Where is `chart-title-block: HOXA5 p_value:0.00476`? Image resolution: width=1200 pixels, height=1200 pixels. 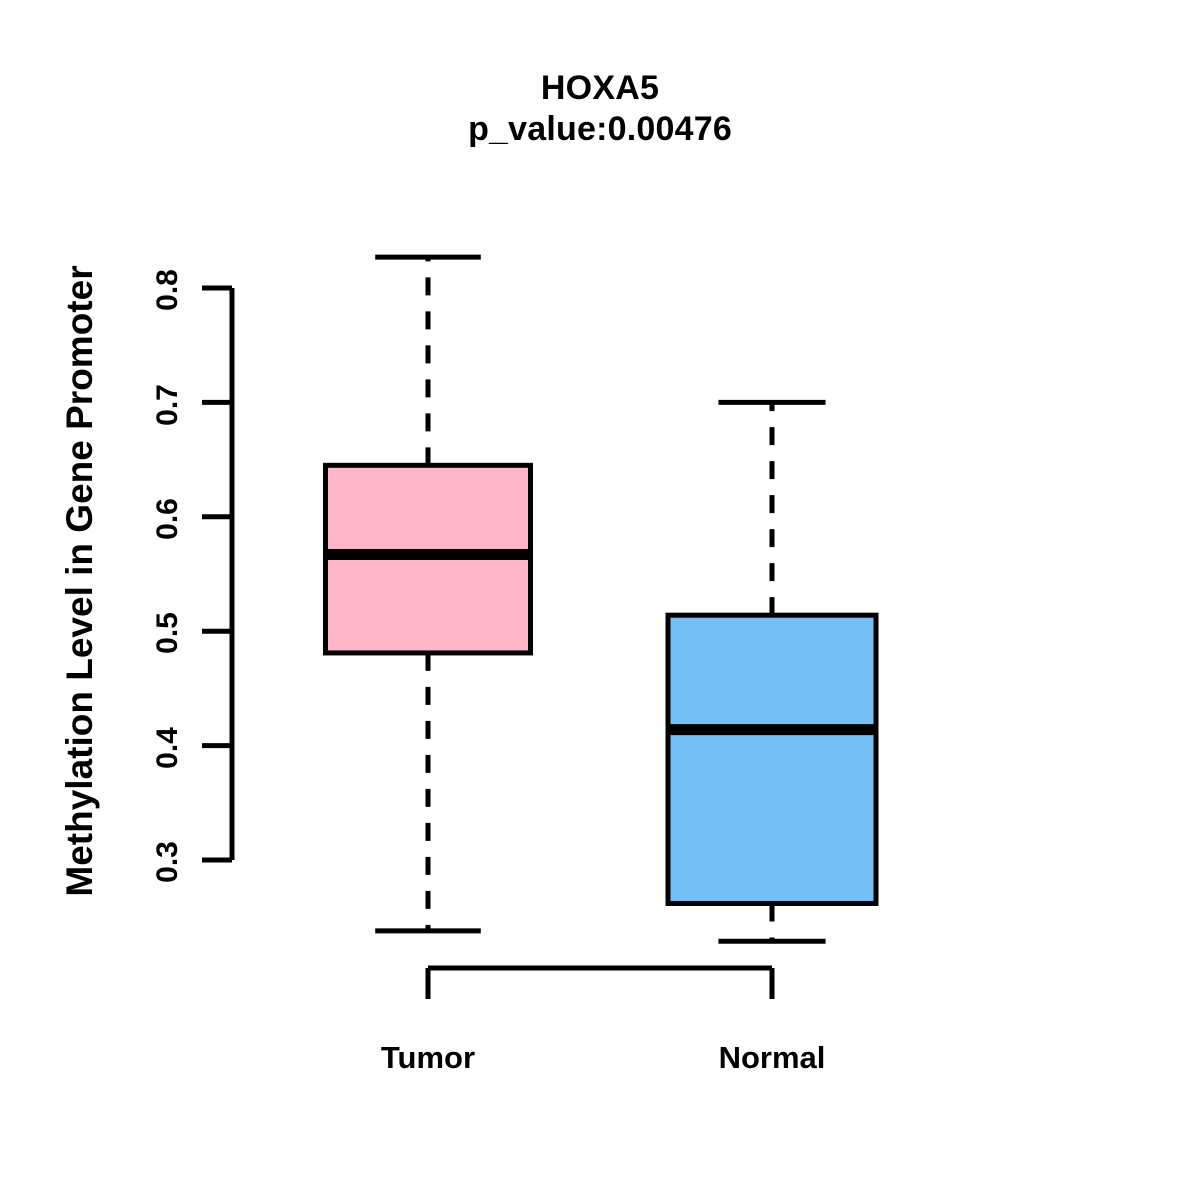 chart-title-block: HOXA5 p_value:0.00476 is located at coordinates (600, 109).